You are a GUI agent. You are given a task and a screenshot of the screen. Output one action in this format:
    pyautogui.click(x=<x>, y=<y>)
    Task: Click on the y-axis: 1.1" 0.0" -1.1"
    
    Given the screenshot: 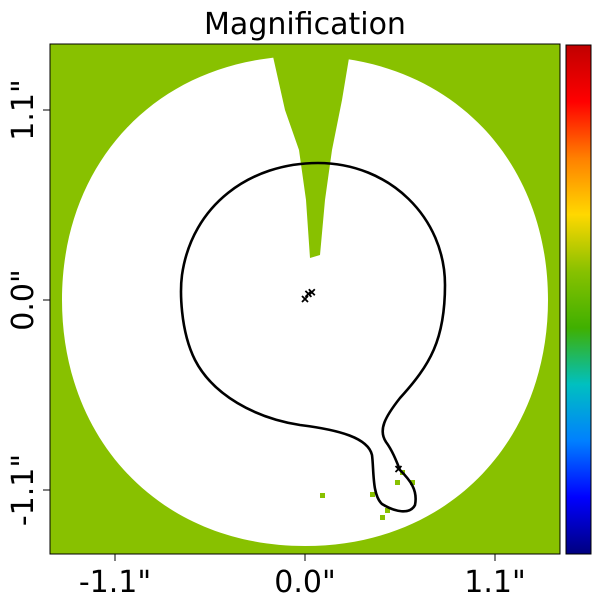 What is the action you would take?
    pyautogui.click(x=28, y=302)
    